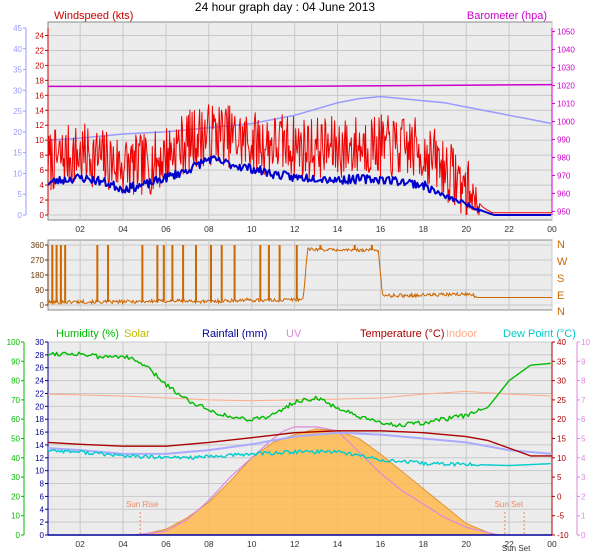 The image size is (600, 560). What do you see at coordinates (15, 419) in the screenshot?
I see `y-tick-label: 60` at bounding box center [15, 419].